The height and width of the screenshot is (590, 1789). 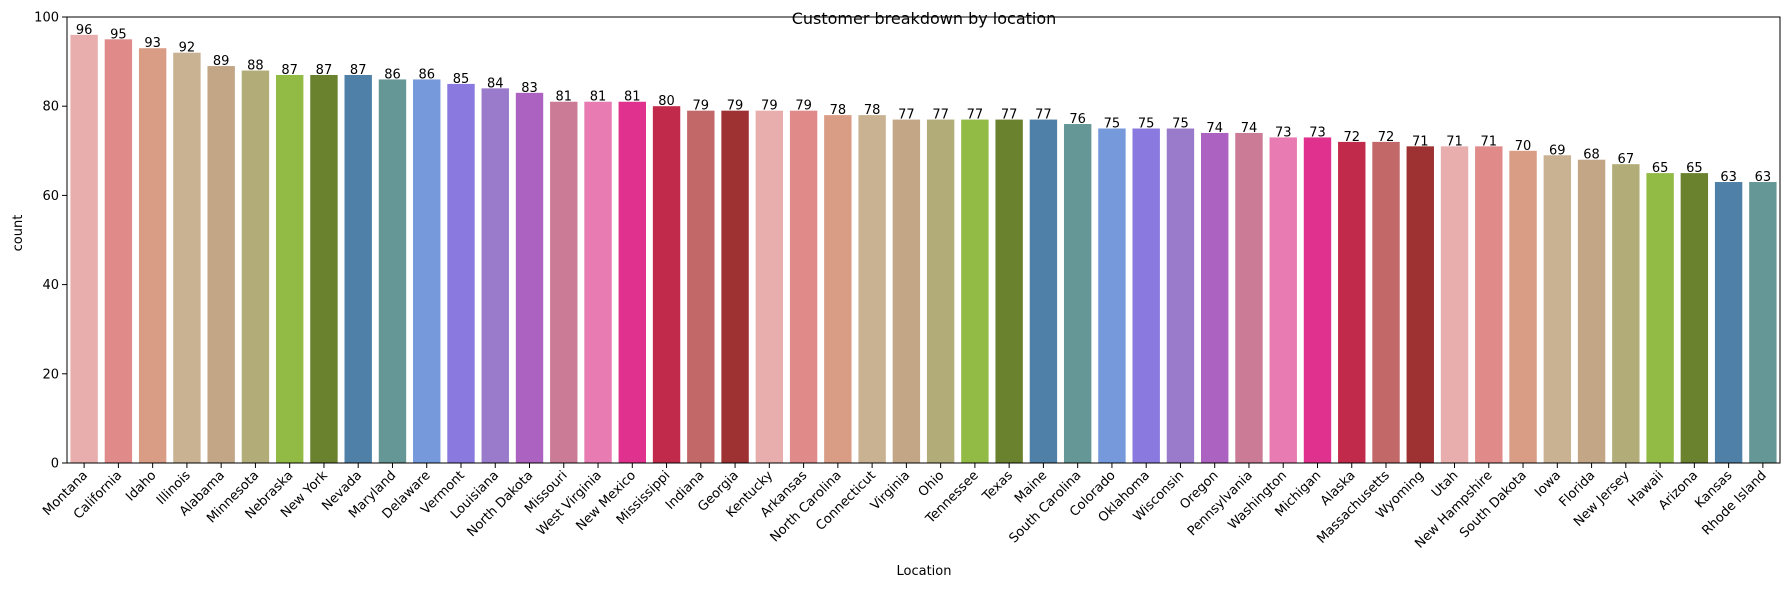 I want to click on y-tick-label: 0, so click(x=55, y=464).